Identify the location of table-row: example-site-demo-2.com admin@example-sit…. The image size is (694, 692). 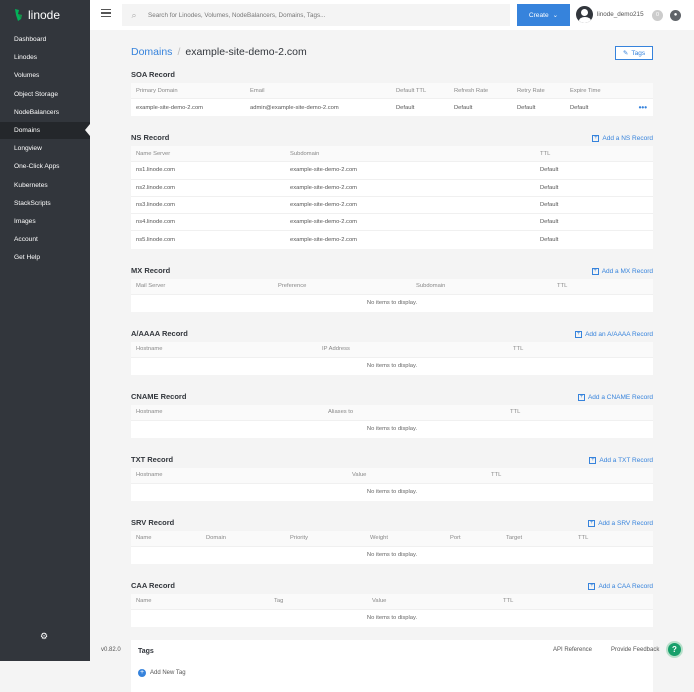
(392, 107).